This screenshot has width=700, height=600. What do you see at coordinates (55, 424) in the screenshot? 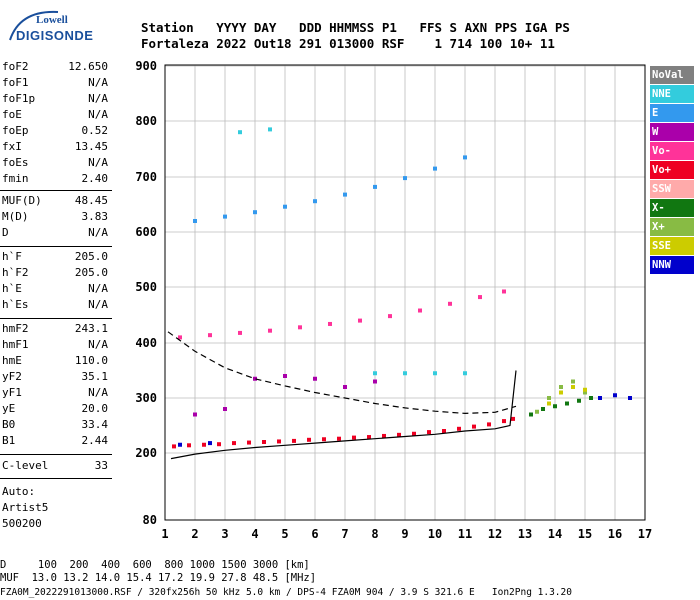
I see `param-row: B0 33.4` at bounding box center [55, 424].